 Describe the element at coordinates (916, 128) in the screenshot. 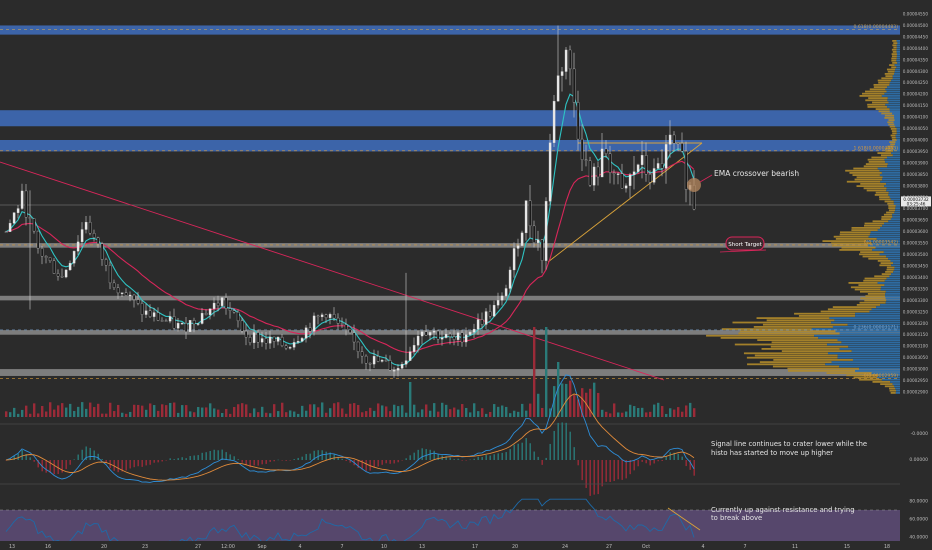

I see `price-tick: 0.00004050` at that location.